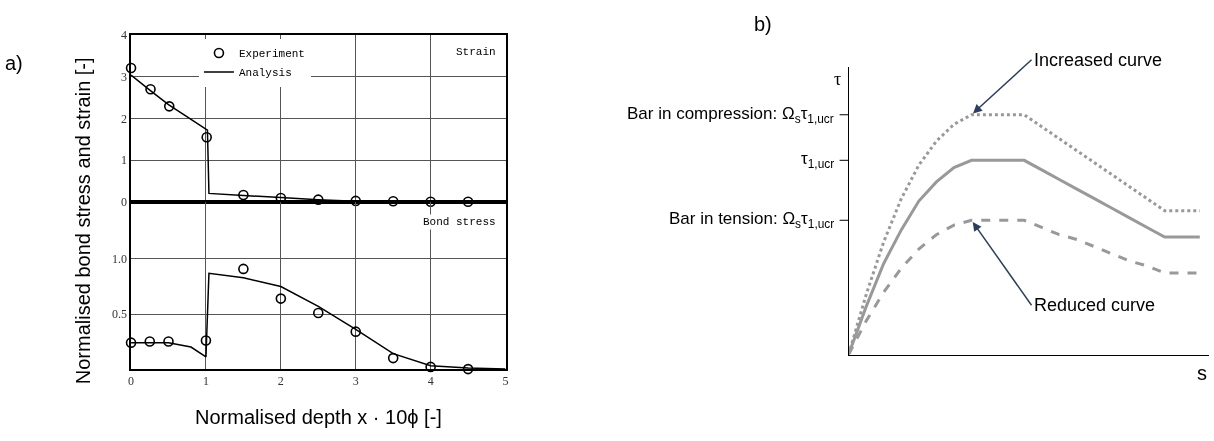 Image resolution: width=1214 pixels, height=441 pixels. I want to click on y-tick-label: 1.0, so click(119, 259).